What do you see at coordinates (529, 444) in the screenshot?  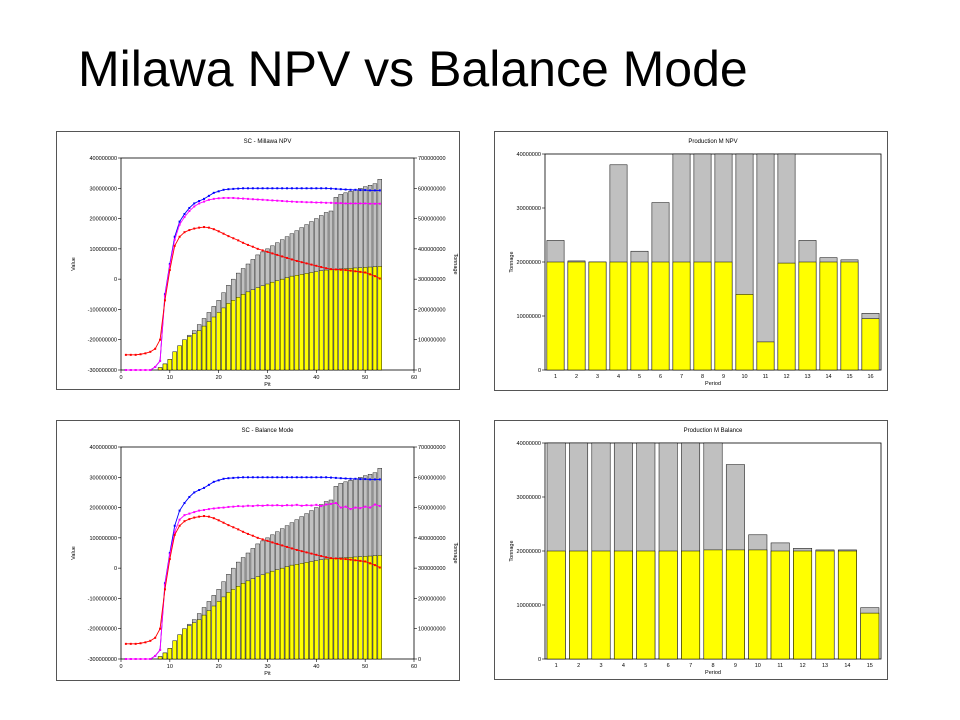 I see `y-tick-label: 40000000` at bounding box center [529, 444].